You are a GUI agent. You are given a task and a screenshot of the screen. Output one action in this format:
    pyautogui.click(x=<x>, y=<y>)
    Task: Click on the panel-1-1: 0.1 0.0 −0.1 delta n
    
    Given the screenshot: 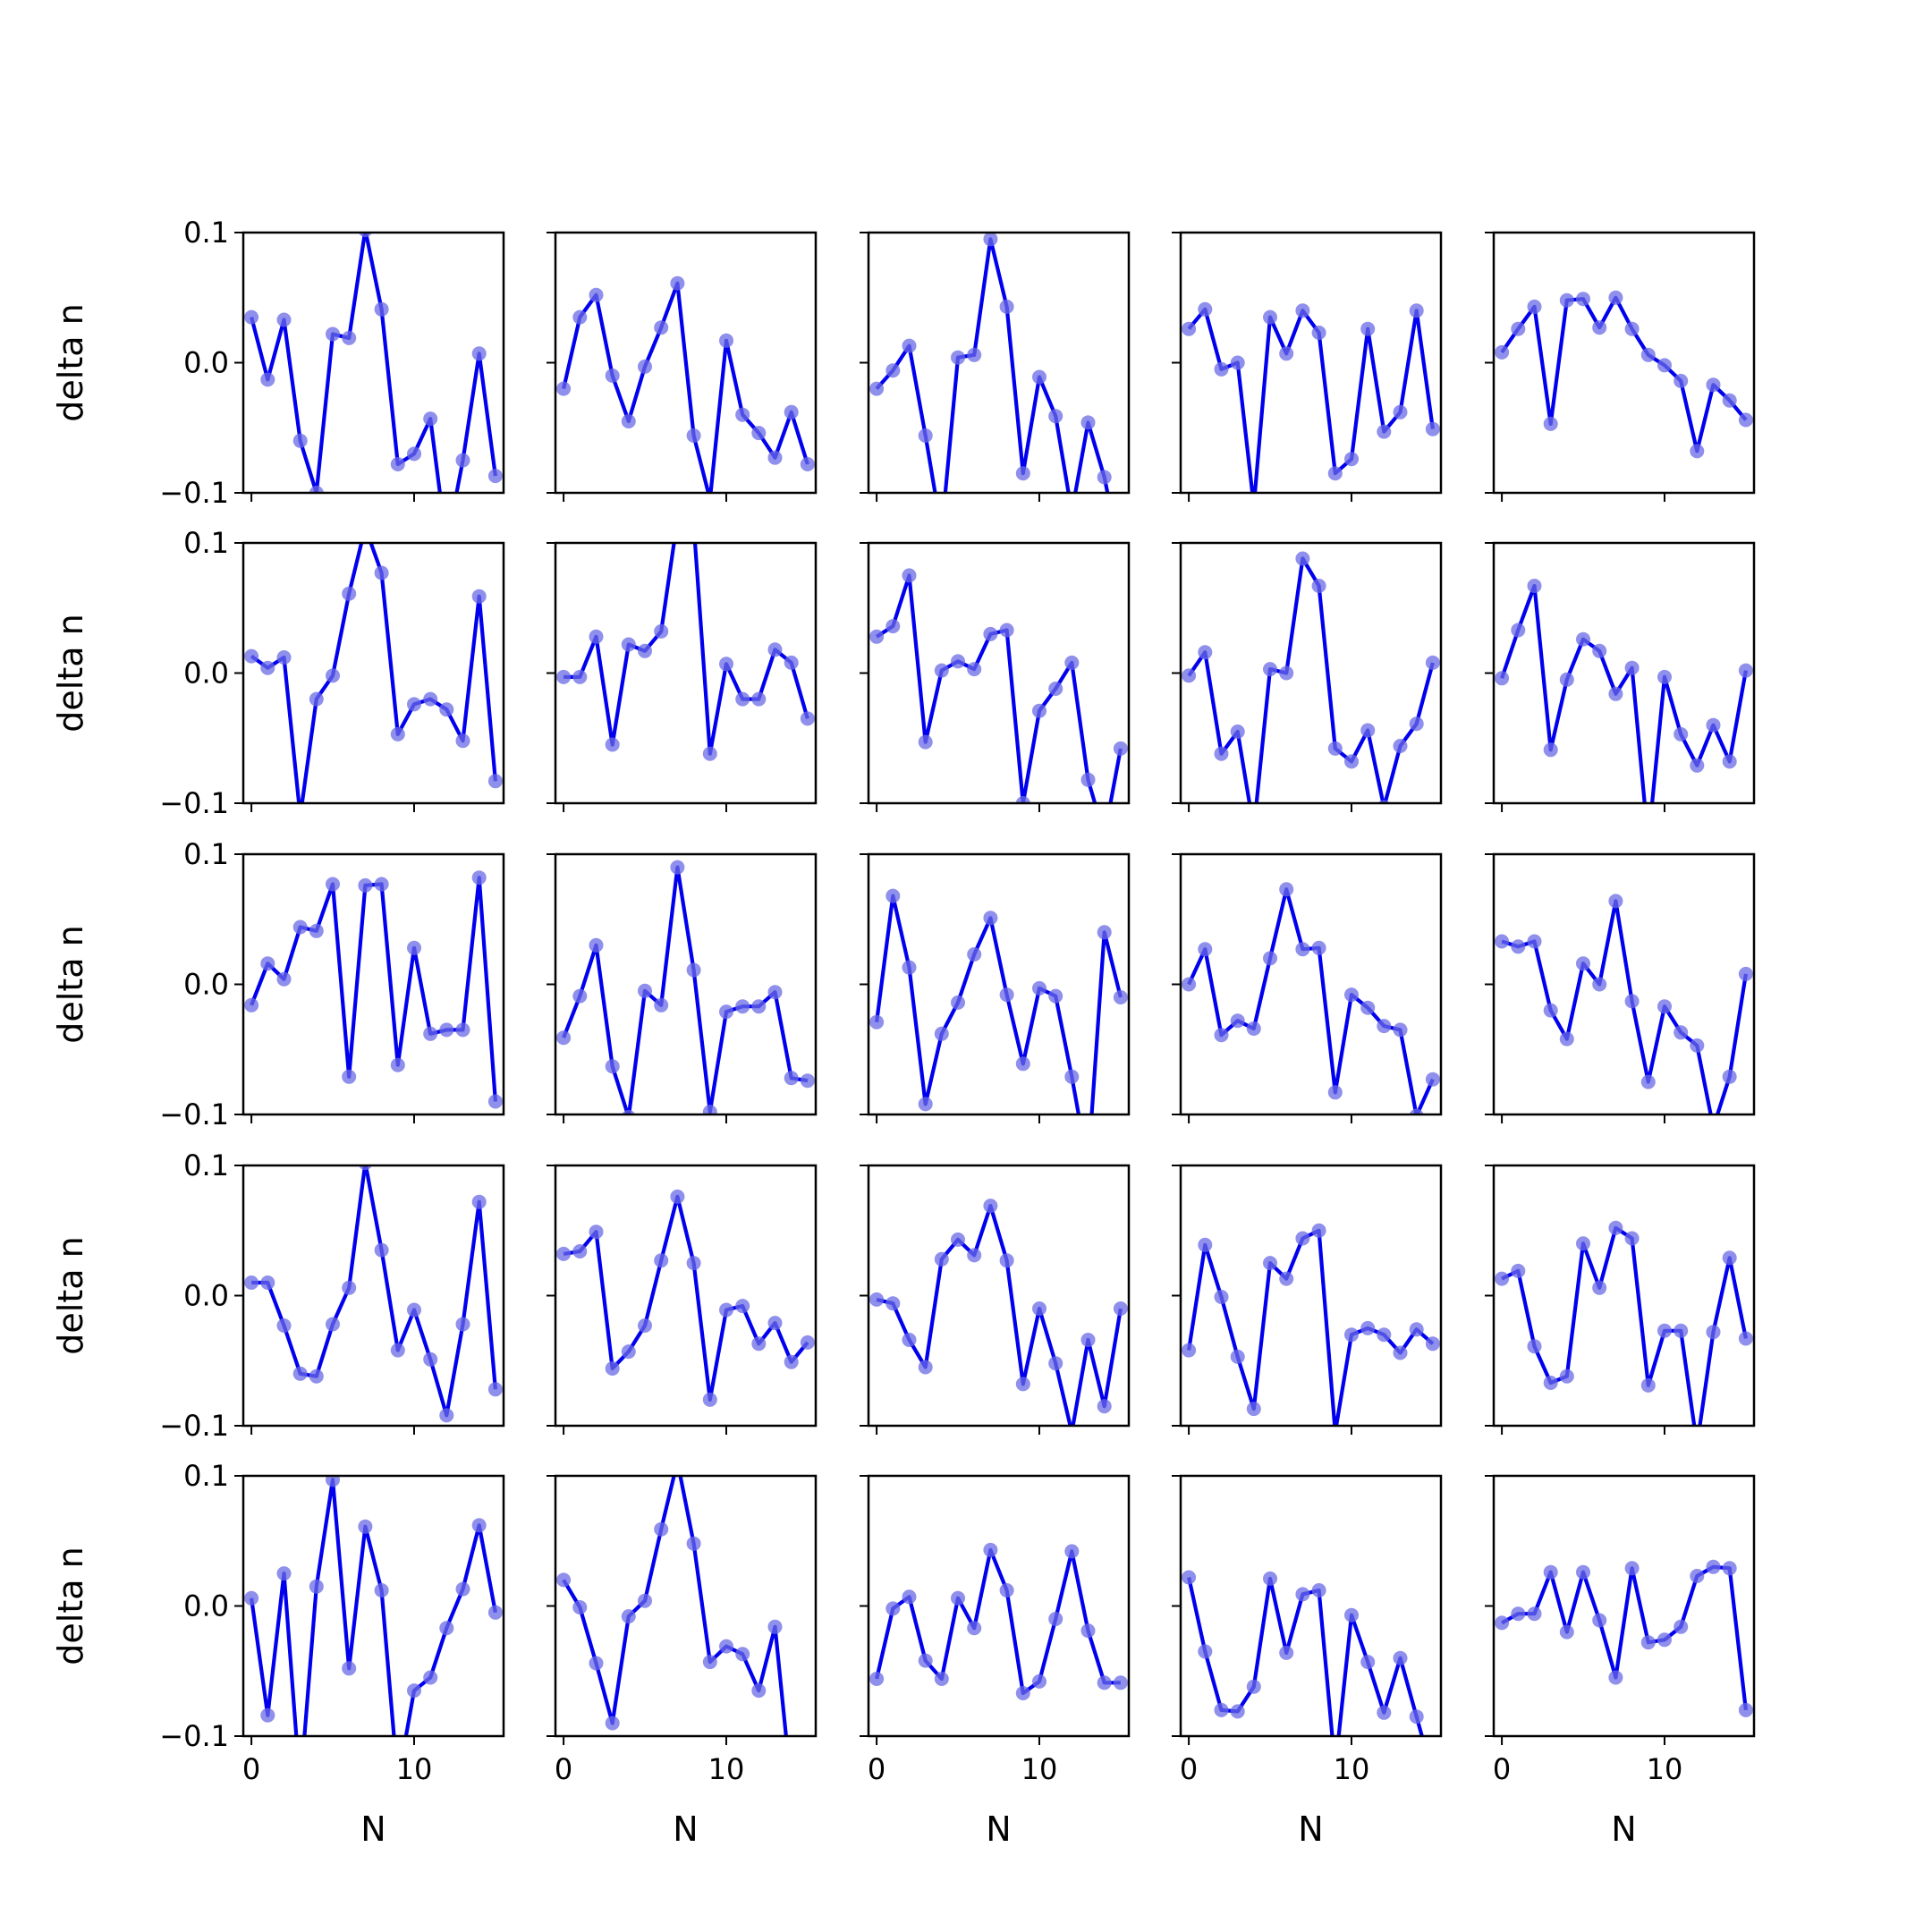 What is the action you would take?
    pyautogui.click(x=278, y=363)
    